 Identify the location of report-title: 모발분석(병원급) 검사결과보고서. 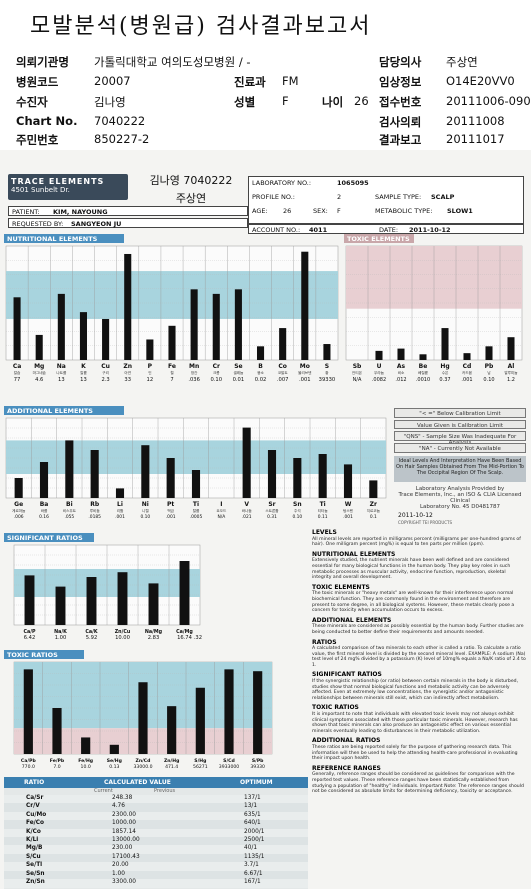
(201, 26).